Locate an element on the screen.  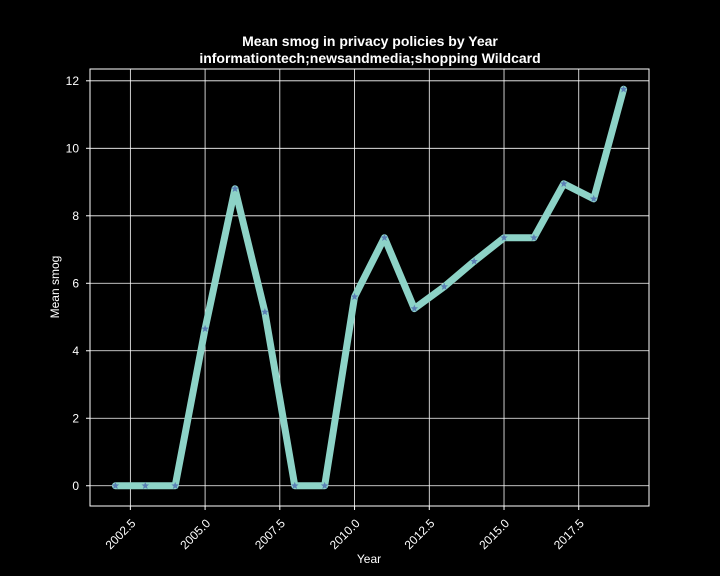
y-tick-label: 6 is located at coordinates (75, 283).